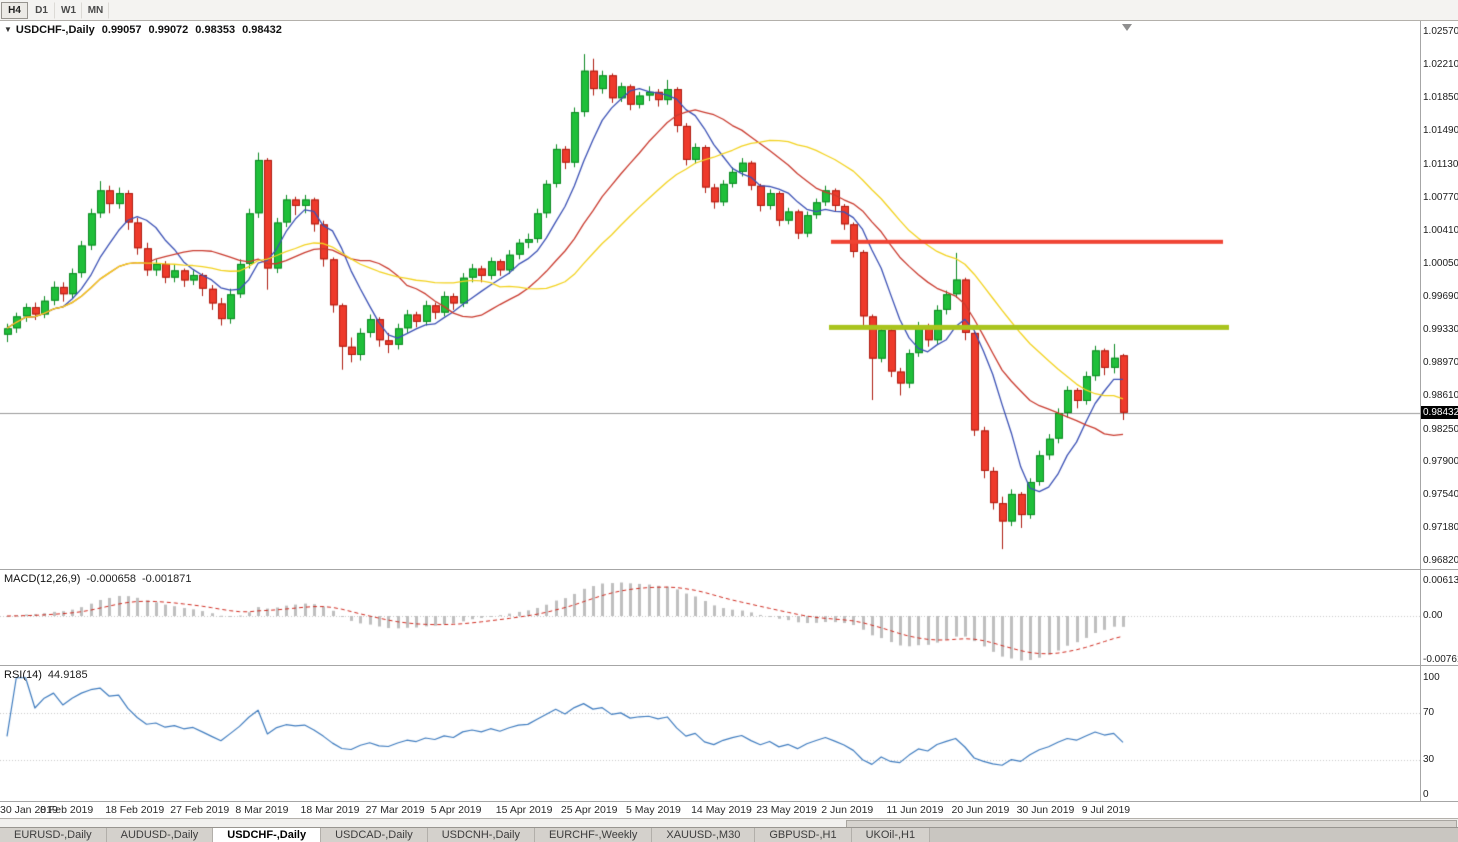 This screenshot has width=1458, height=842. I want to click on timeframe-mn-button: MN, so click(95, 10).